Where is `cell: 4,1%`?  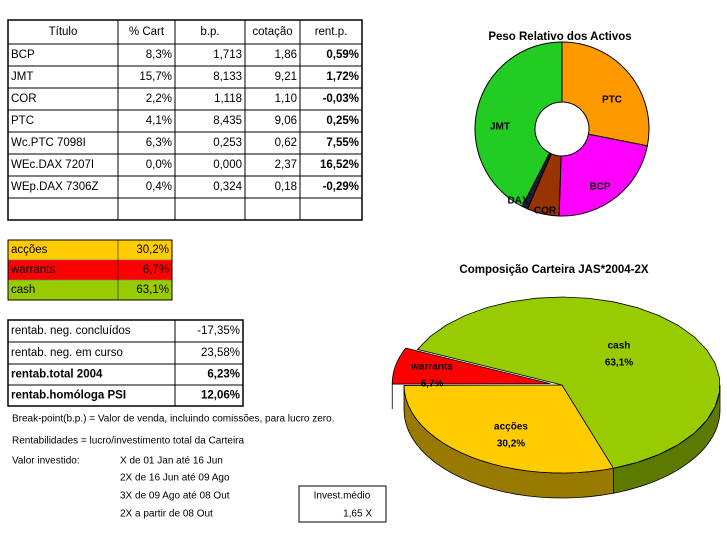 cell: 4,1% is located at coordinates (159, 121).